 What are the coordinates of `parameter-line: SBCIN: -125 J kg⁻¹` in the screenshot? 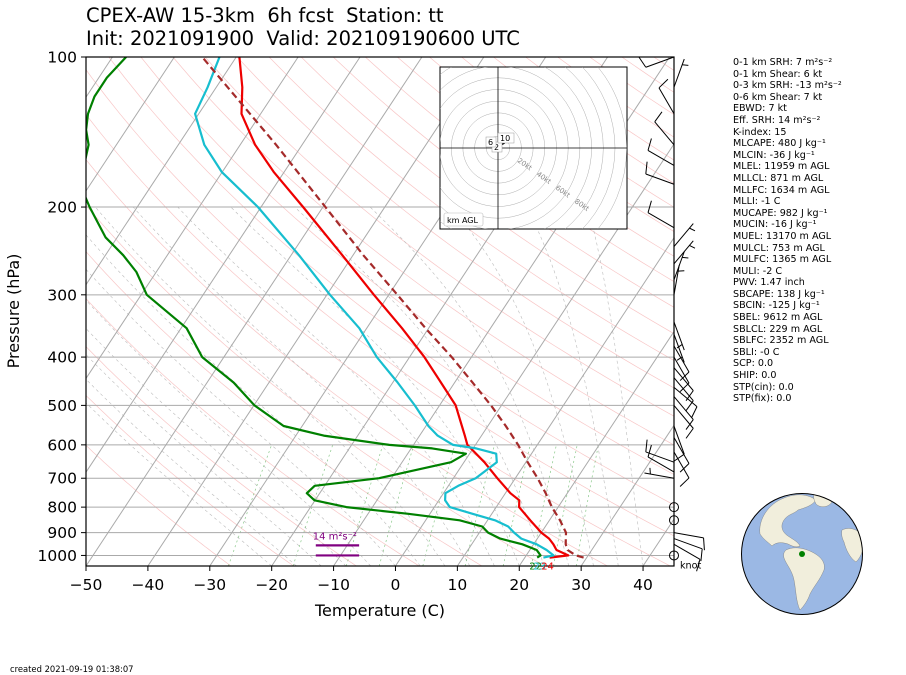 It's located at (776, 306).